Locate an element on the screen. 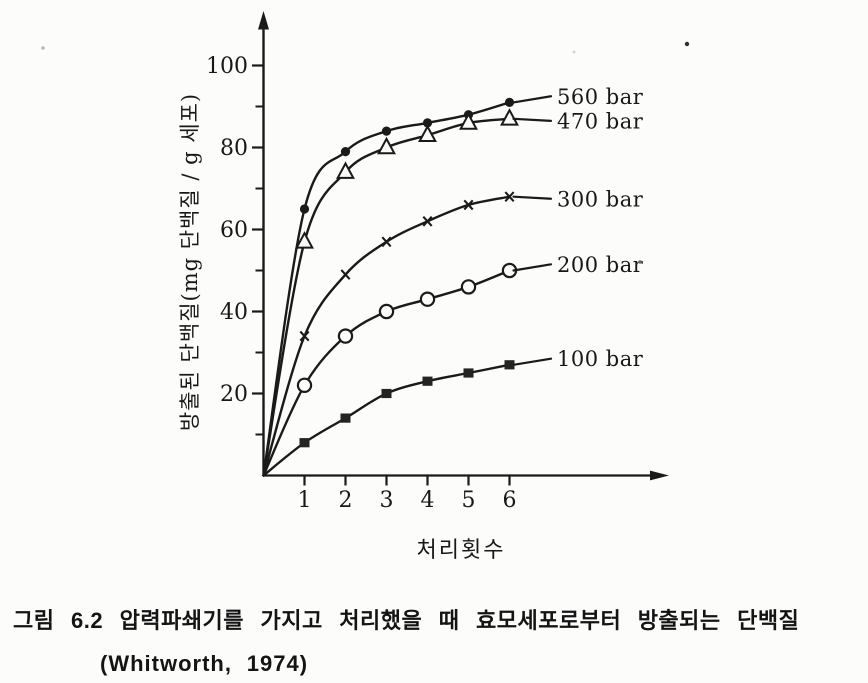 The height and width of the screenshot is (683, 868). x-axis-title: 처리횟수 is located at coordinates (461, 550).